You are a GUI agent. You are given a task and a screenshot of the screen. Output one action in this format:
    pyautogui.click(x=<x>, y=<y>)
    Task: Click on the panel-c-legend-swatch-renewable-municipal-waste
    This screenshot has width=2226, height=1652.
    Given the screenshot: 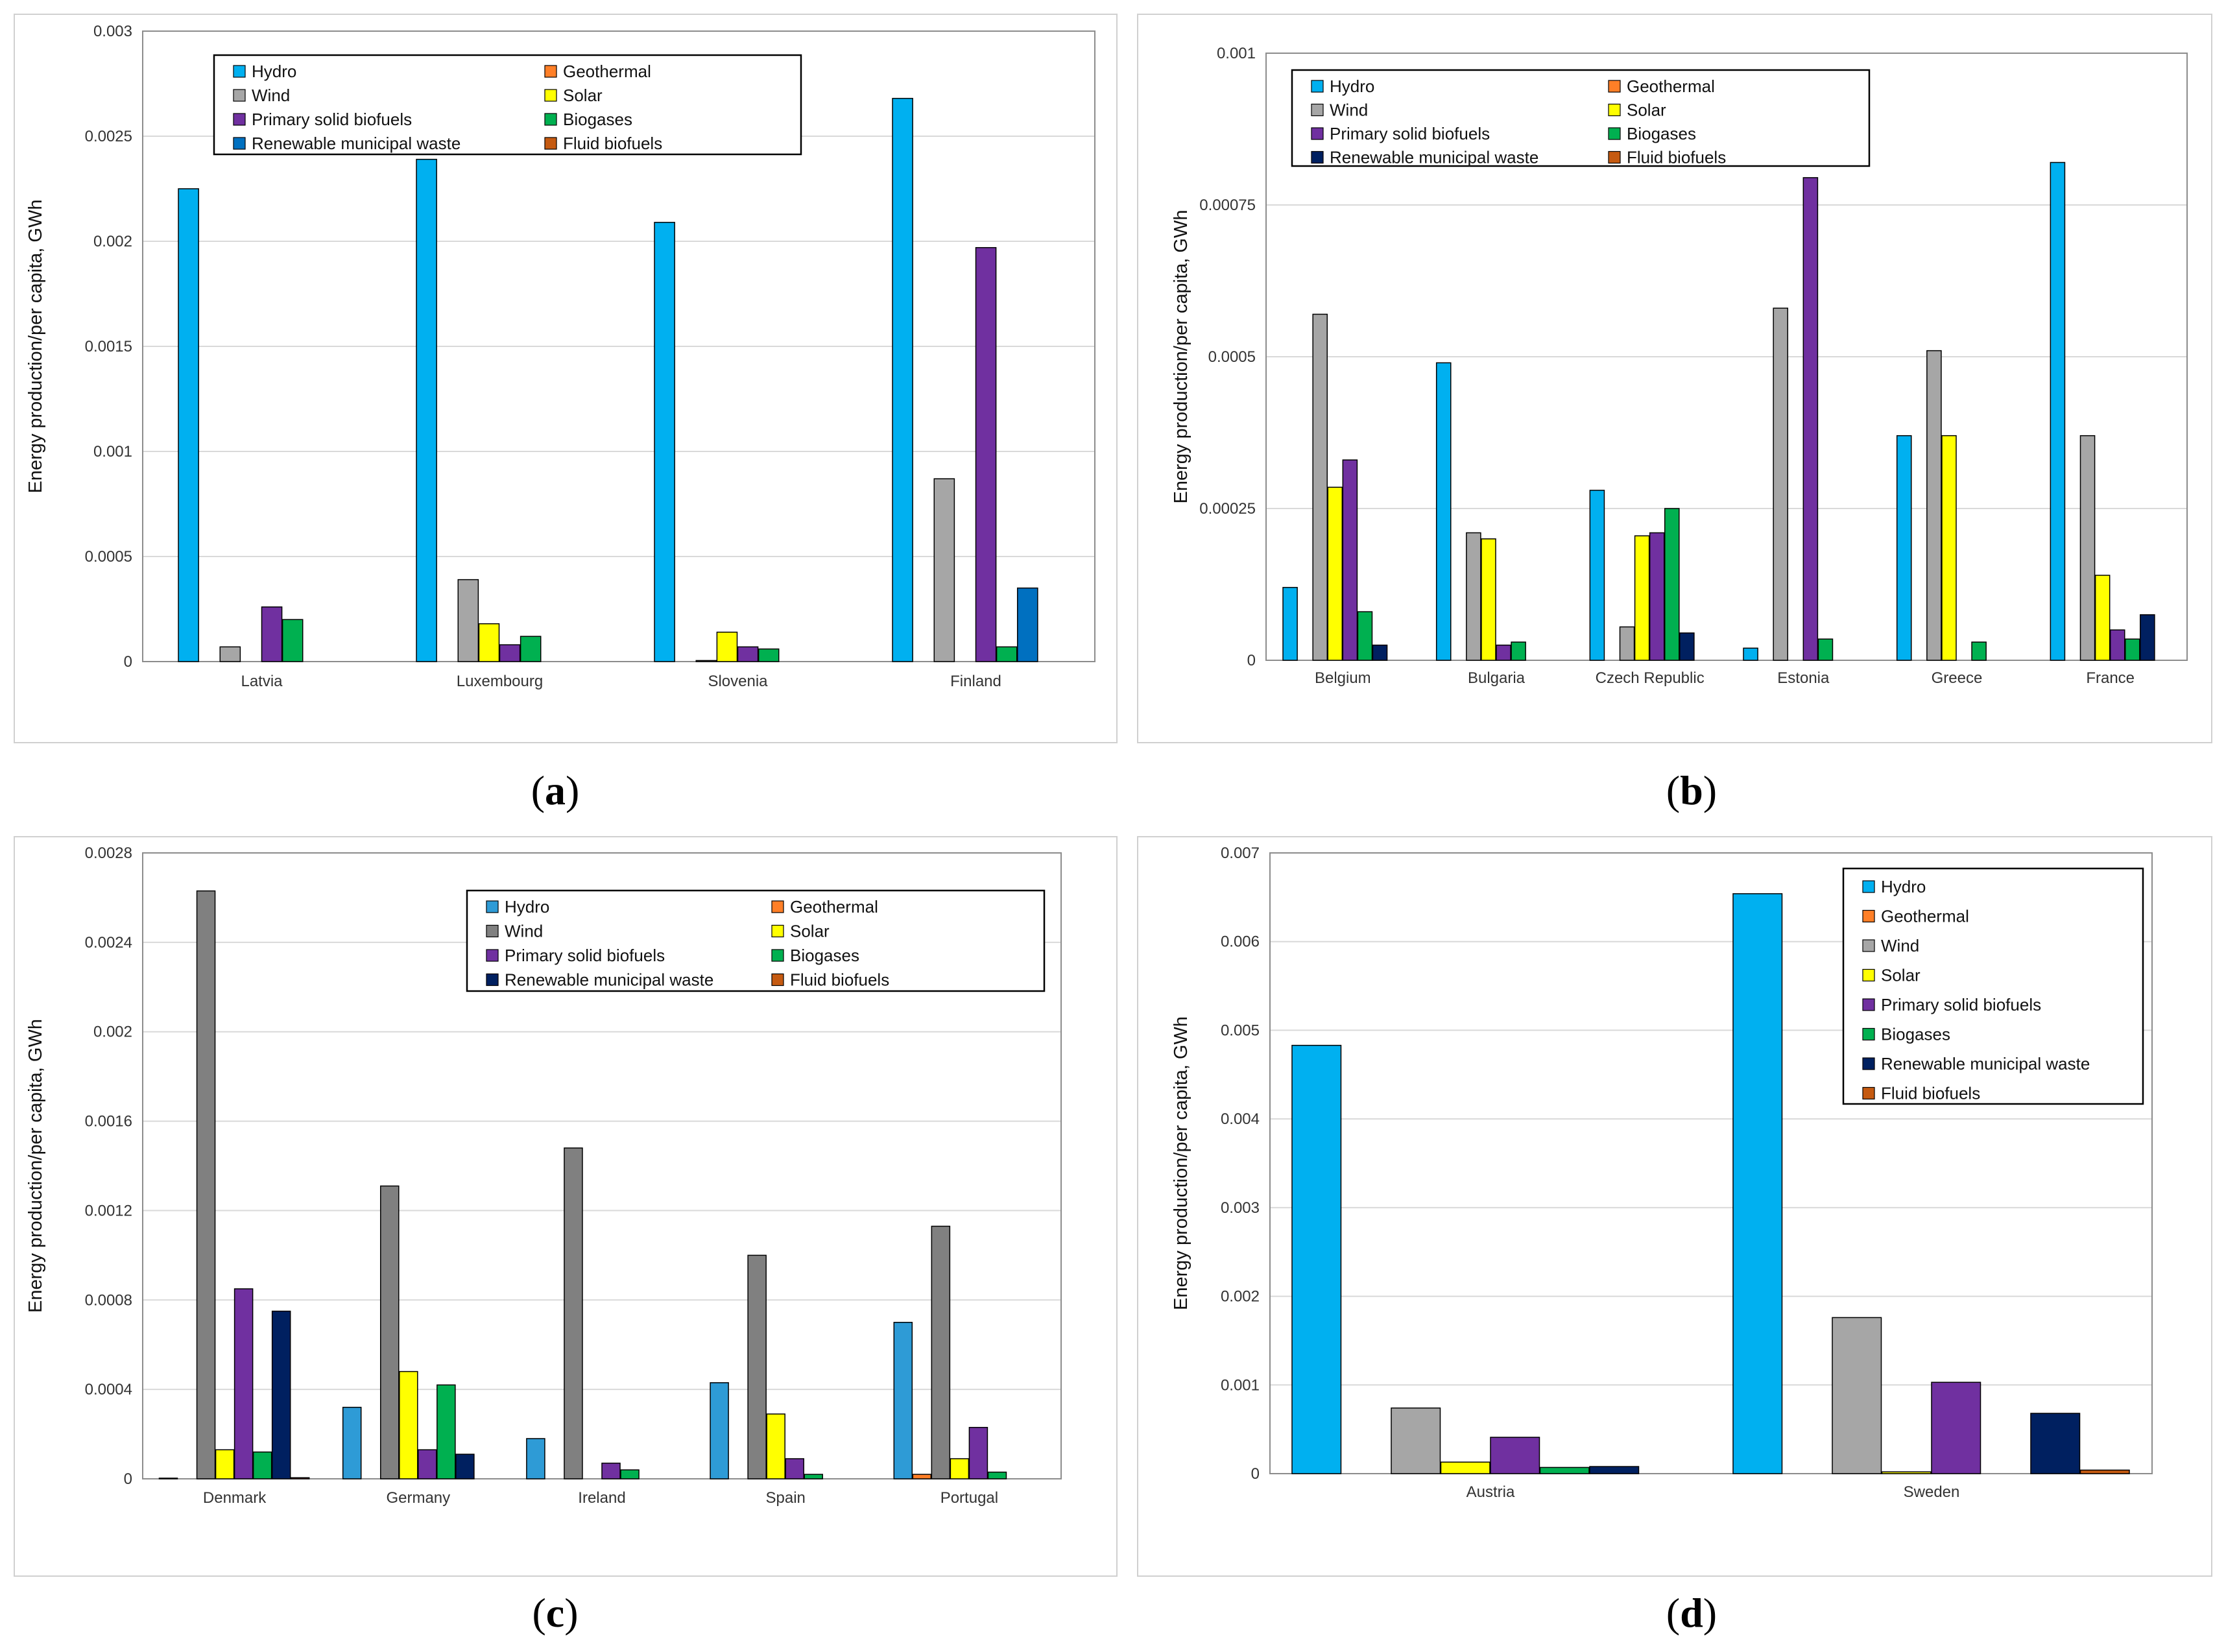 What is the action you would take?
    pyautogui.click(x=493, y=980)
    